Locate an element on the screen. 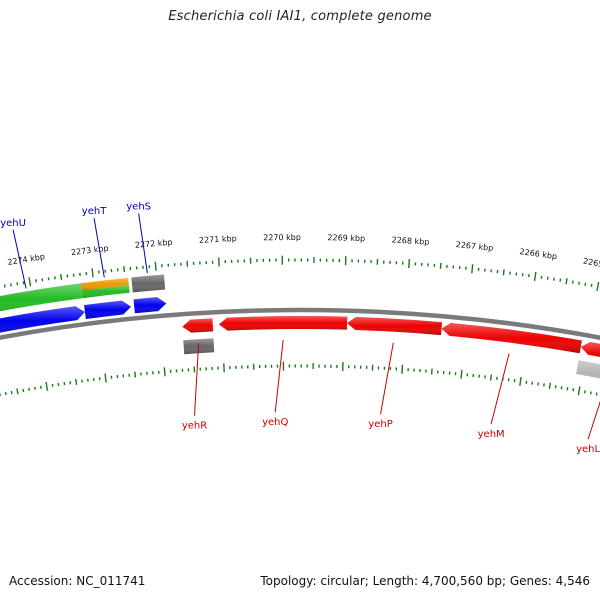 The width and height of the screenshot is (600, 600). map-title: Escherichia coli IAI1, complete genome is located at coordinates (300, 16).